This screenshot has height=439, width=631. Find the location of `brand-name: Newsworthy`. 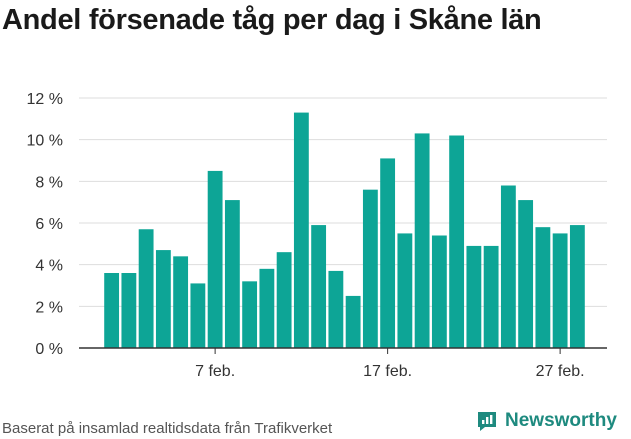

brand-name: Newsworthy is located at coordinates (561, 420).